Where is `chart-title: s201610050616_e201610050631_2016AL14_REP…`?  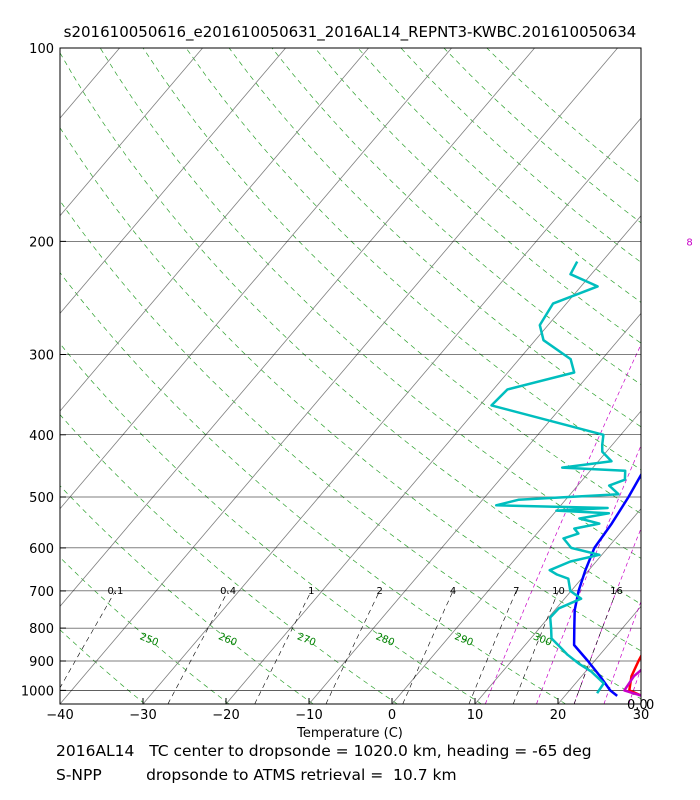
chart-title: s201610050616_e201610050631_2016AL14_REP… is located at coordinates (350, 32).